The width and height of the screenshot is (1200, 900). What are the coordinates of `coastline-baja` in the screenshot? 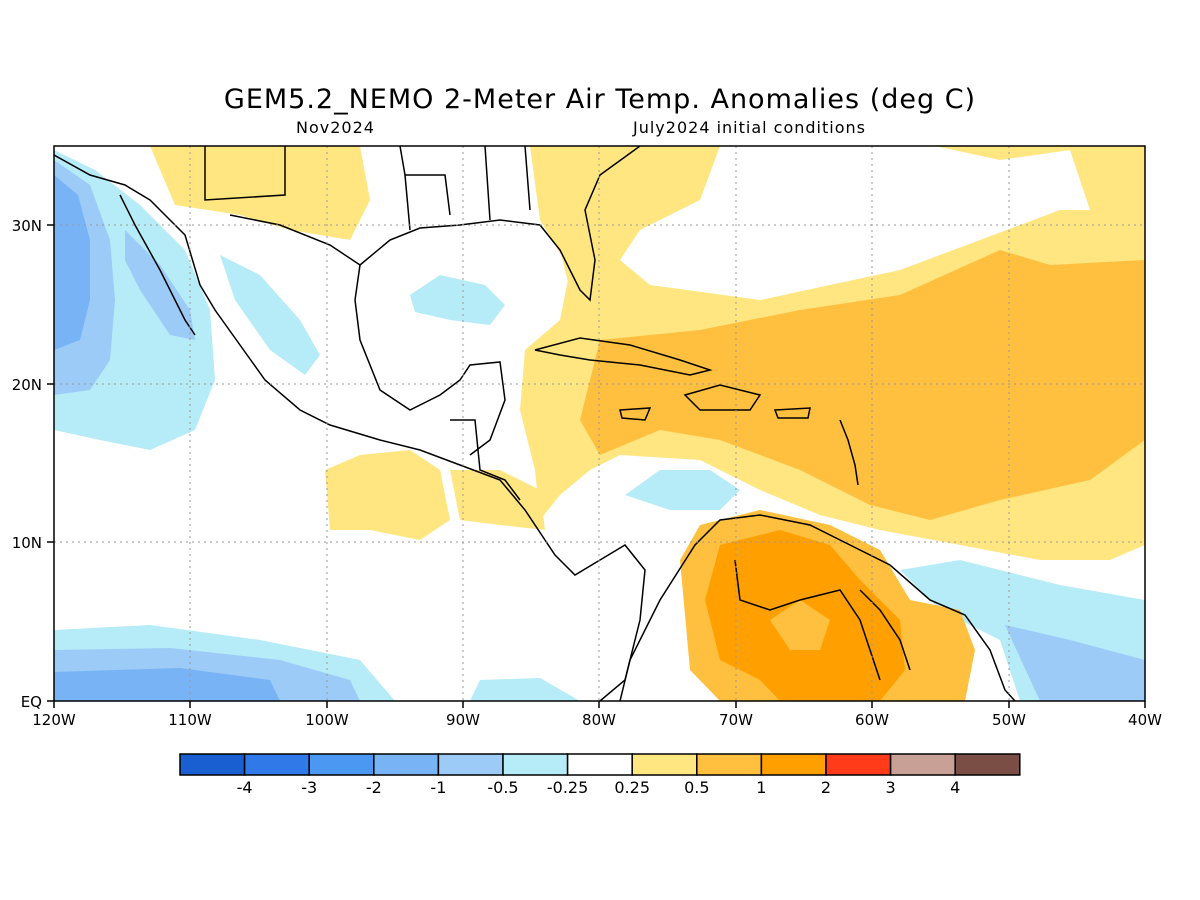 It's located at (157, 265).